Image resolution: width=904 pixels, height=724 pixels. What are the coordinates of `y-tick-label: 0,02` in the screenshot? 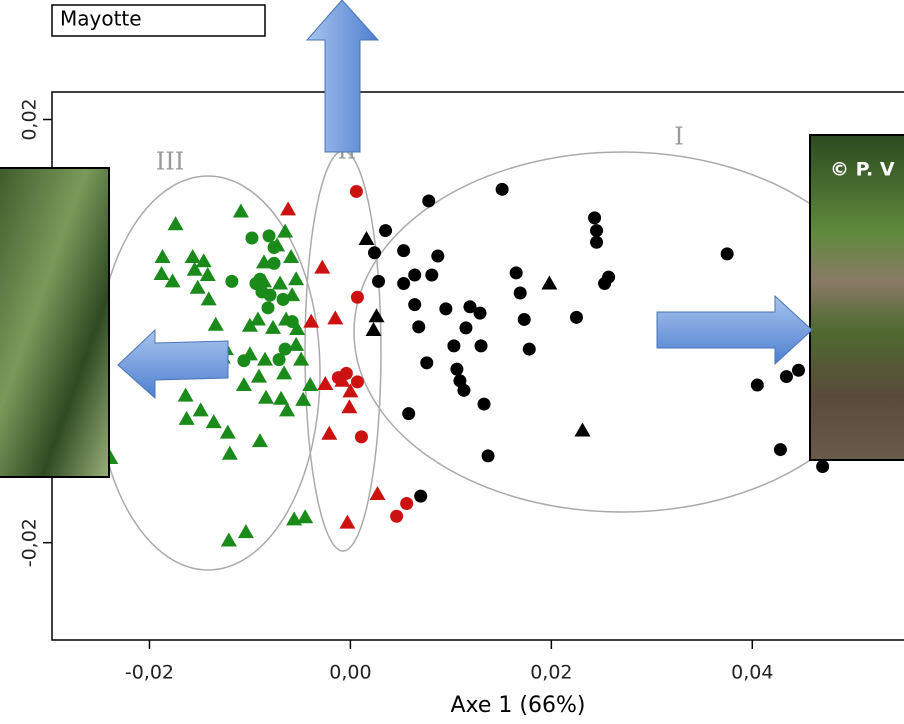 It's located at (30, 119).